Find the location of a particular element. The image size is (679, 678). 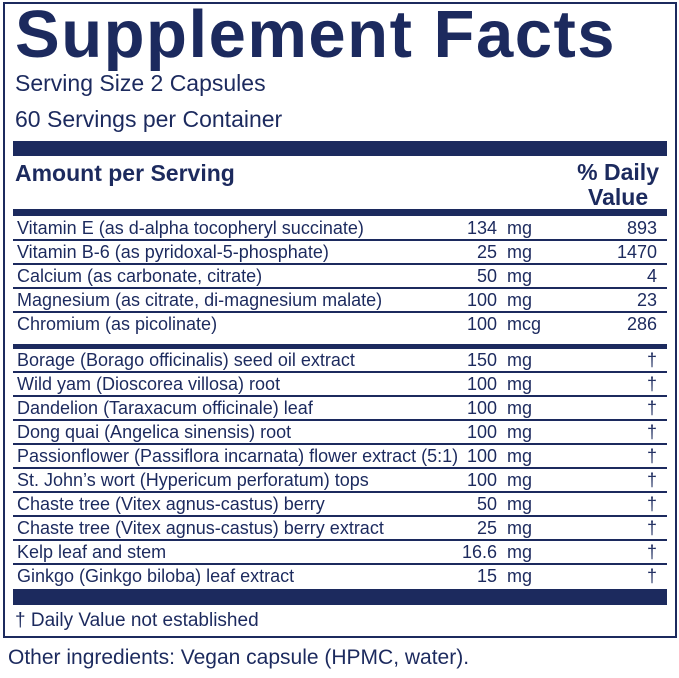

panel-title: Supplement Facts is located at coordinates (316, 36).